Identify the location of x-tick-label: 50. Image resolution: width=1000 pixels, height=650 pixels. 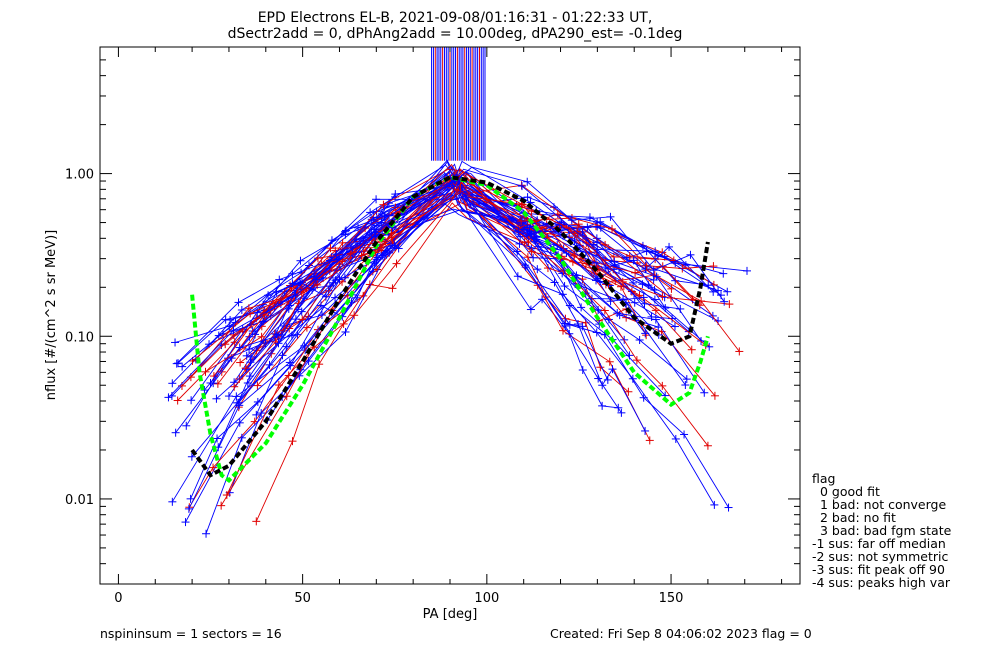
(302, 598).